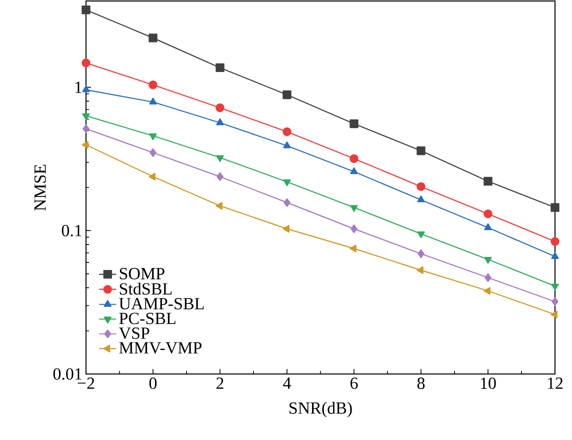 The width and height of the screenshot is (572, 440). What do you see at coordinates (354, 383) in the screenshot?
I see `x-tick-label: 6` at bounding box center [354, 383].